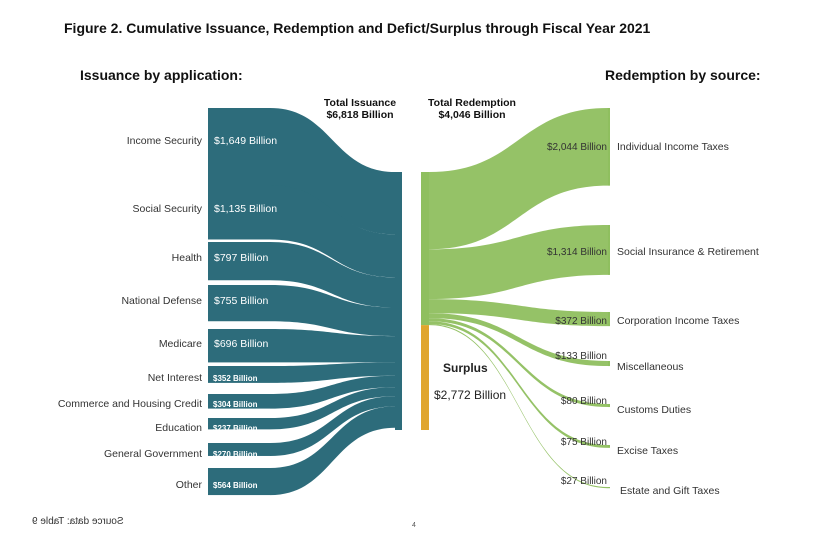  I want to click on issuance-value-label: $564 Billion, so click(235, 485).